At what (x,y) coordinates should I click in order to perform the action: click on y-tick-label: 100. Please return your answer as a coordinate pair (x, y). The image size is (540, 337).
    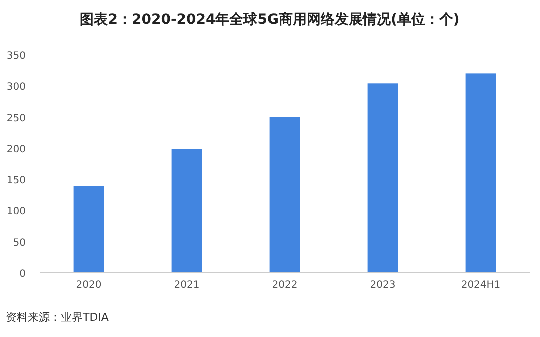
    Looking at the image, I should click on (16, 212).